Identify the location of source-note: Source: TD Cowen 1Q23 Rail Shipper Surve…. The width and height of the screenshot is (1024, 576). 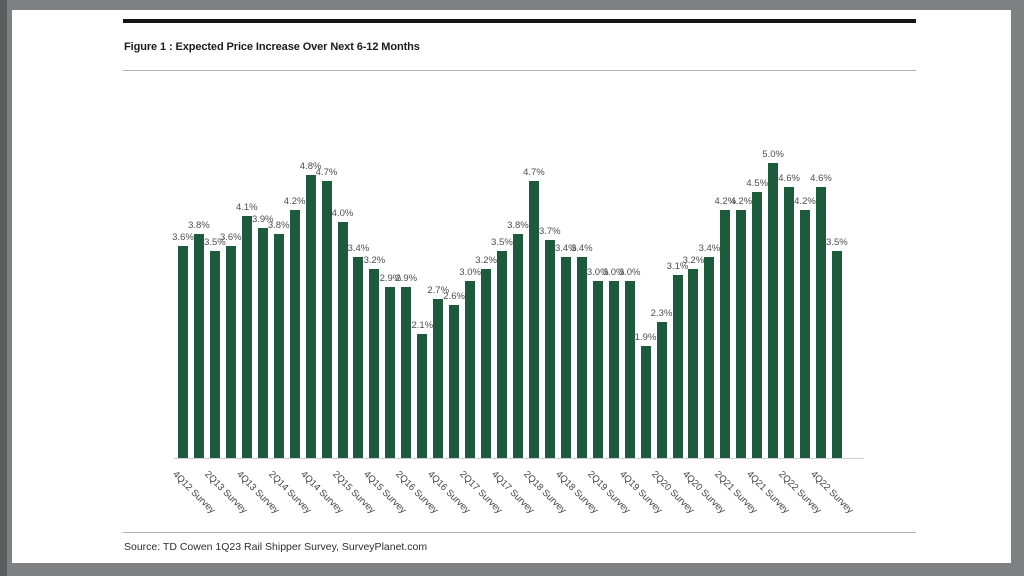
(276, 547).